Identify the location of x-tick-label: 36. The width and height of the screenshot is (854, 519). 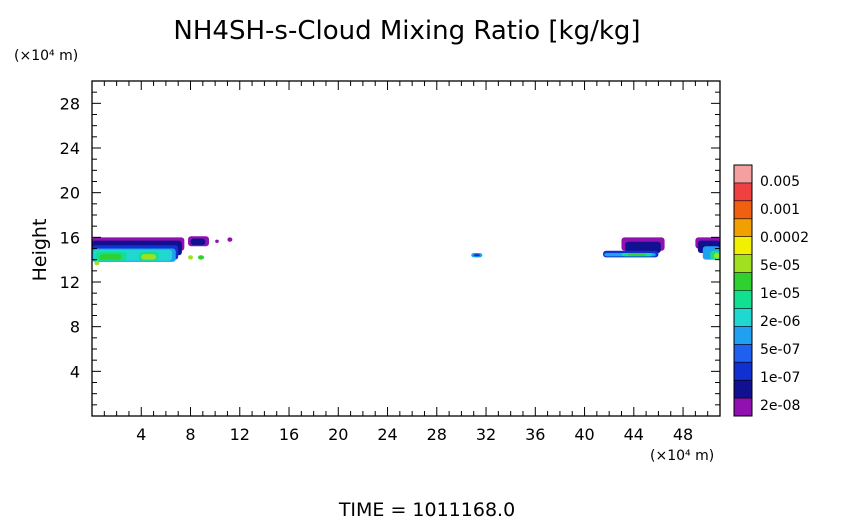
(535, 434).